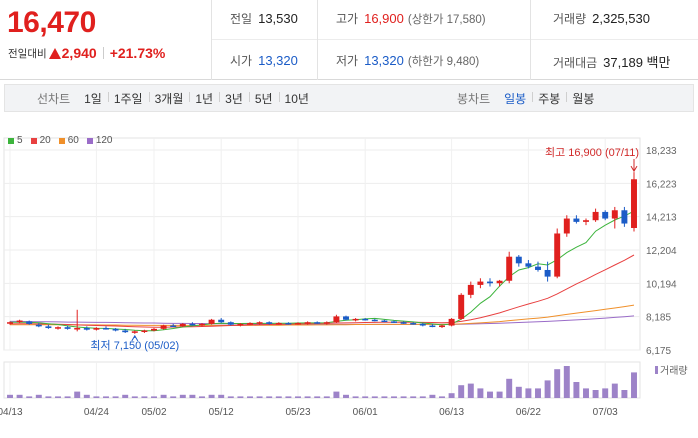 Image resolution: width=698 pixels, height=438 pixels. Describe the element at coordinates (204, 98) in the screenshot. I see `period-1y: 1년` at that location.